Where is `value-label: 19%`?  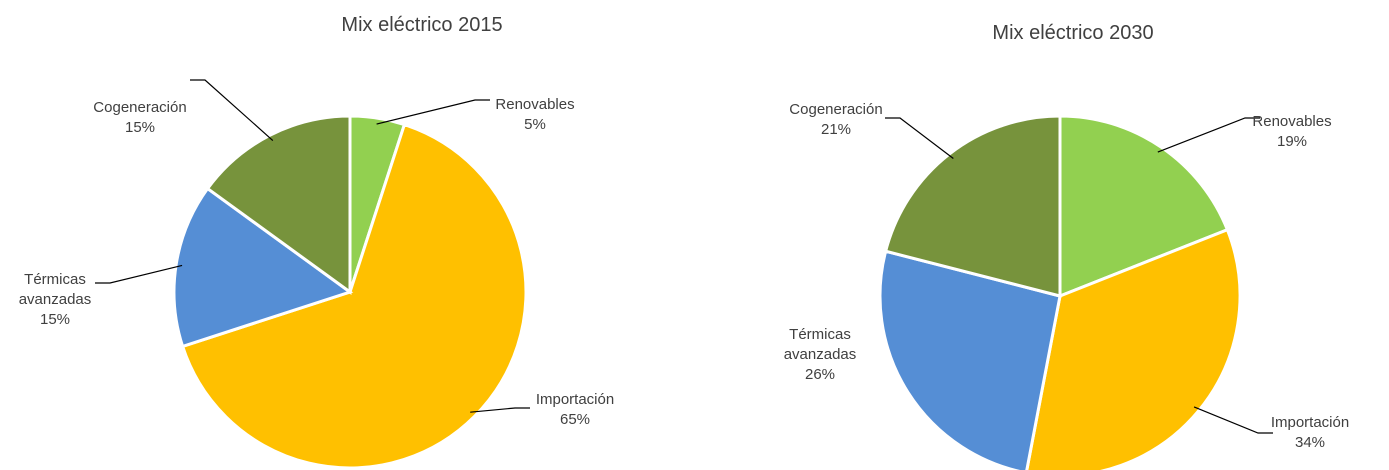 value-label: 19% is located at coordinates (1292, 141).